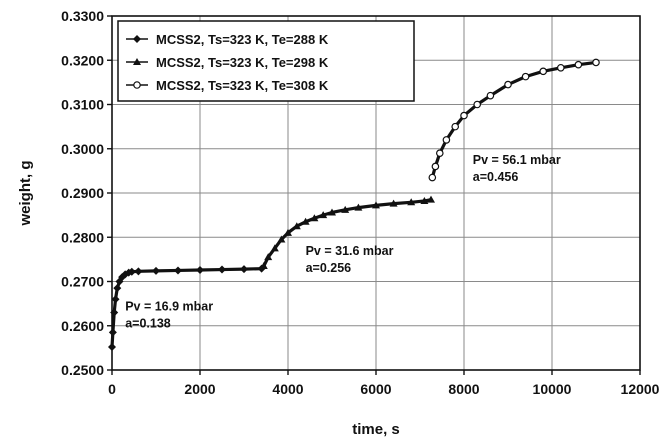  I want to click on x-tick-label: 10000, so click(552, 389).